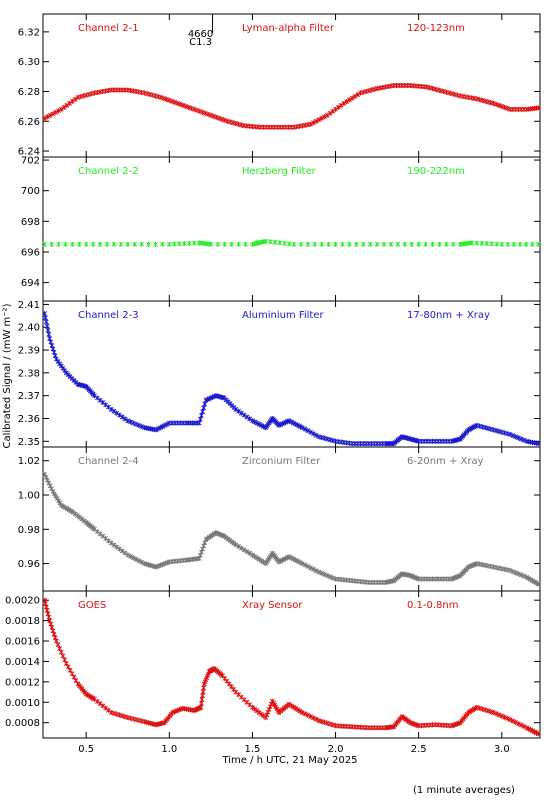  I want to click on flare-id-label: 4660, so click(200, 34).